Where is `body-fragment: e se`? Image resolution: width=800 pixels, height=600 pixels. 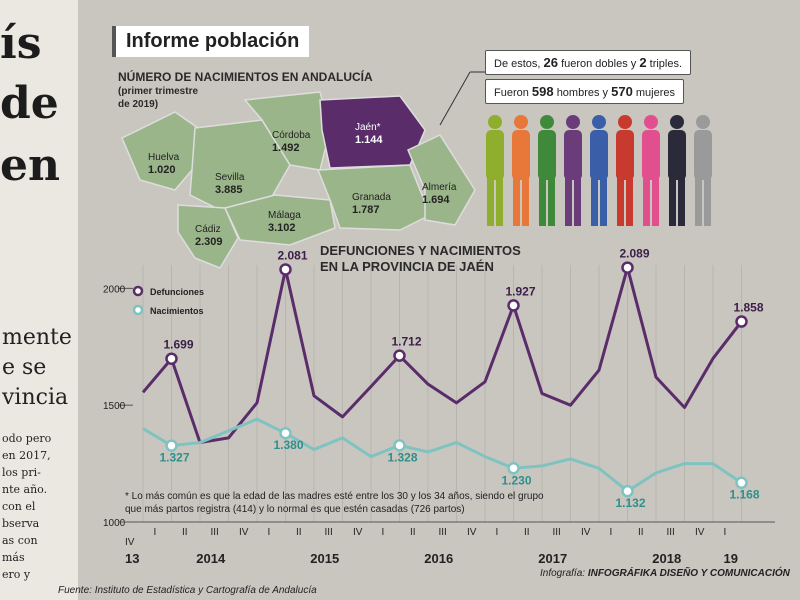
body-fragment: e se is located at coordinates (24, 367).